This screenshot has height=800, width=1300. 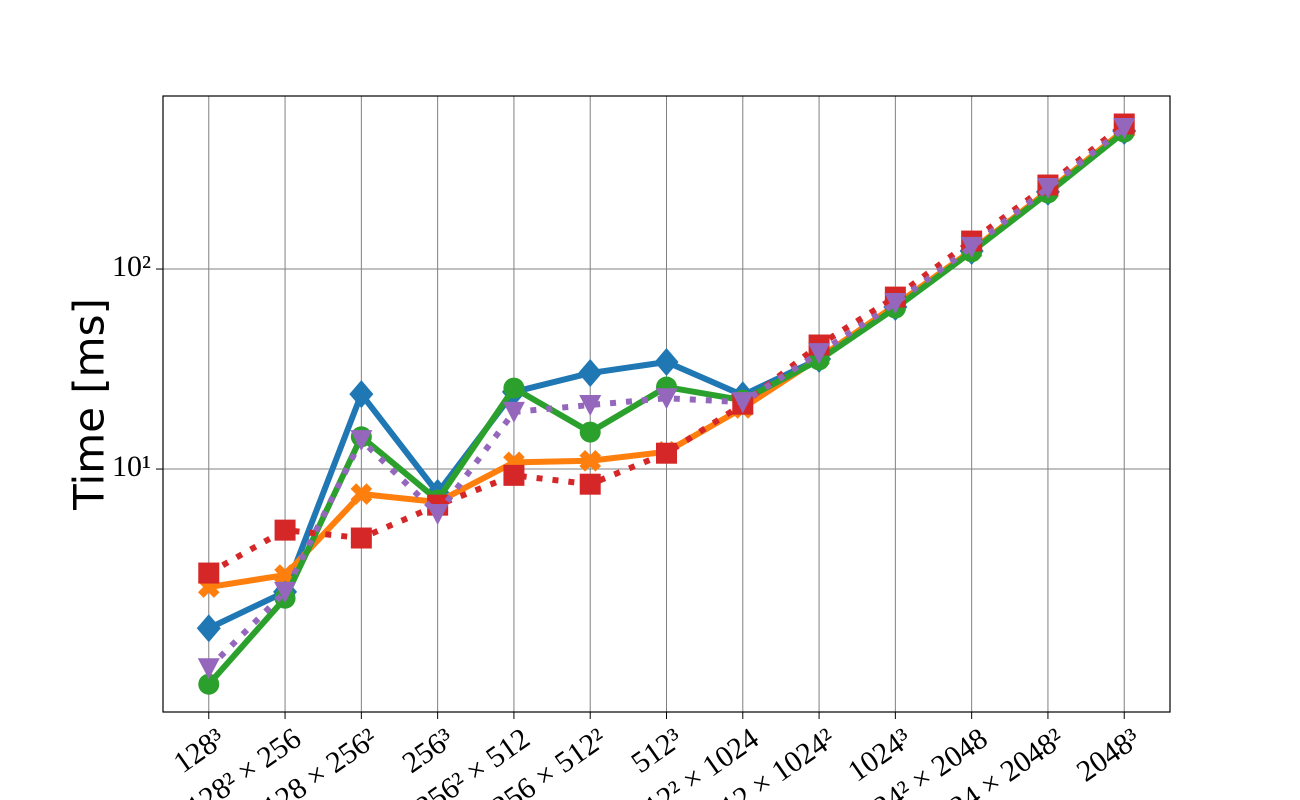 I want to click on y-tick-label: 10¹, so click(x=131, y=466).